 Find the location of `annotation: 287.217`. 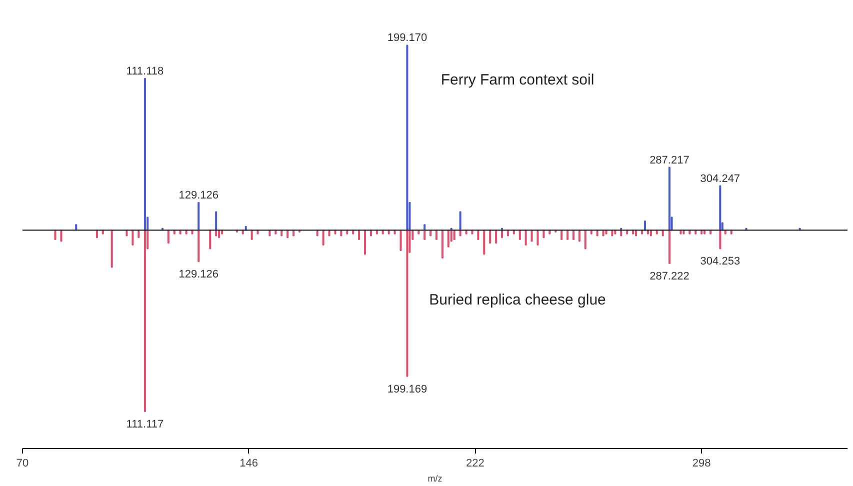

annotation: 287.217 is located at coordinates (670, 160).